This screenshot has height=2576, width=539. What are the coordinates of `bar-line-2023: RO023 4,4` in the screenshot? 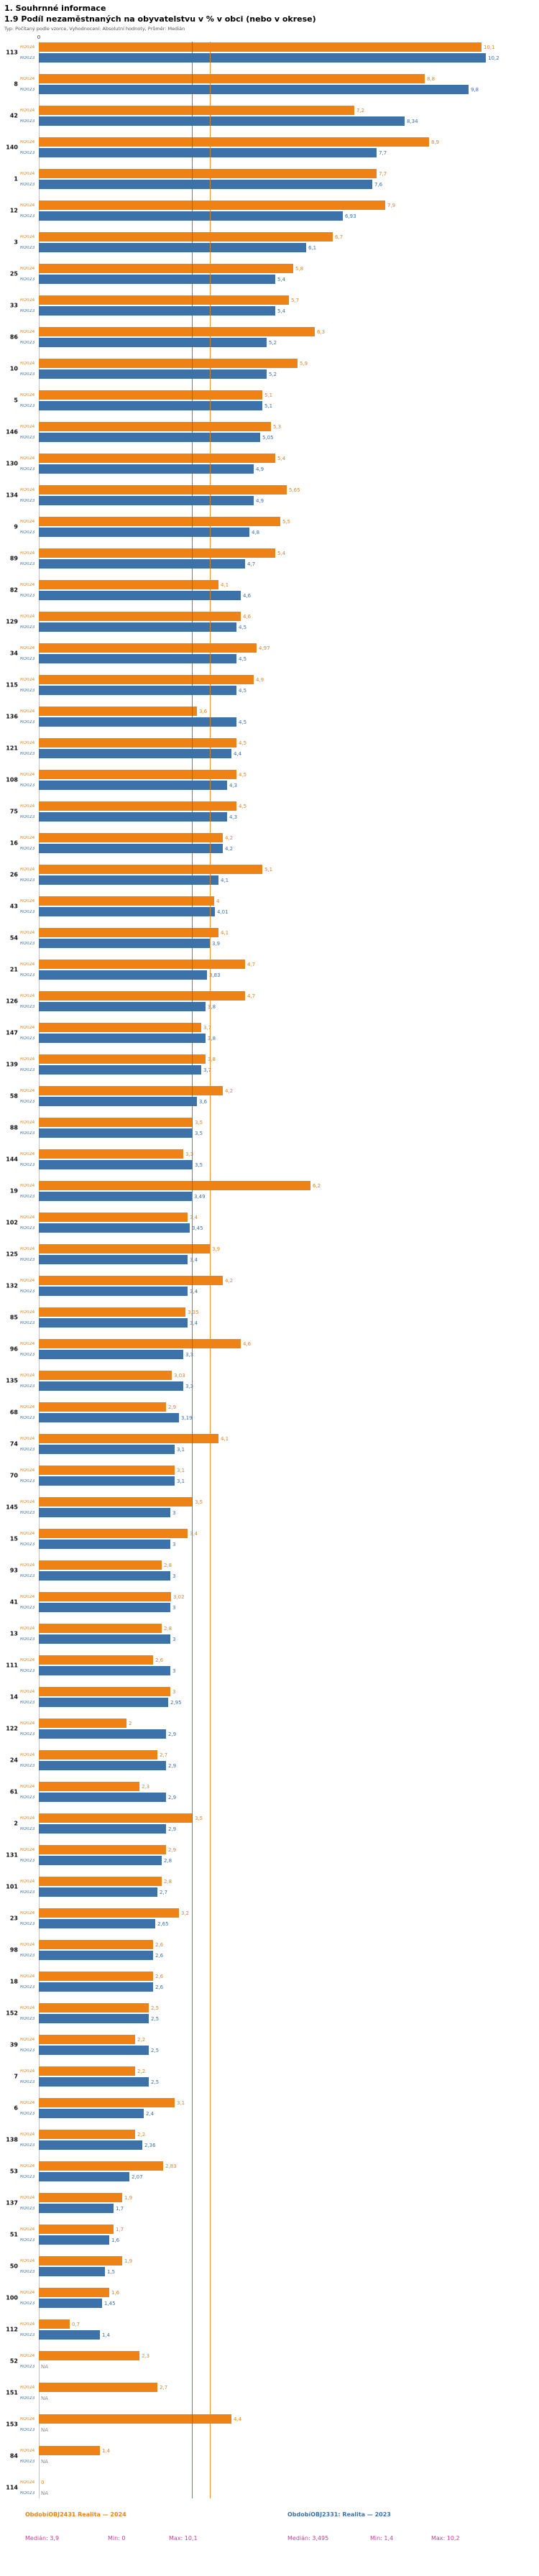 It's located at (269, 753).